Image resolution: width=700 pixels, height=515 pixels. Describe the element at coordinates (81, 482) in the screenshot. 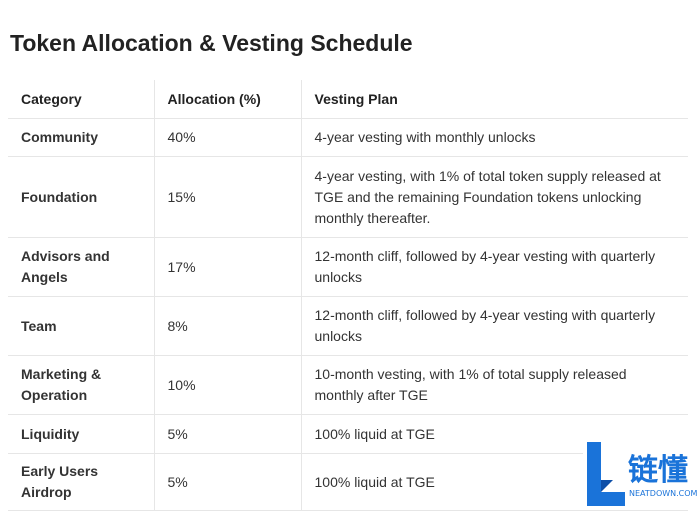

I see `table-cell: Early Users Airdrop` at that location.